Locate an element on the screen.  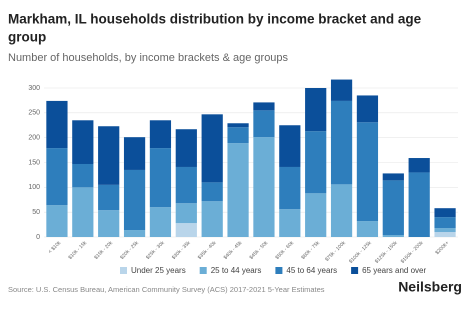
y-tick-label: 200 is located at coordinates (34, 138).